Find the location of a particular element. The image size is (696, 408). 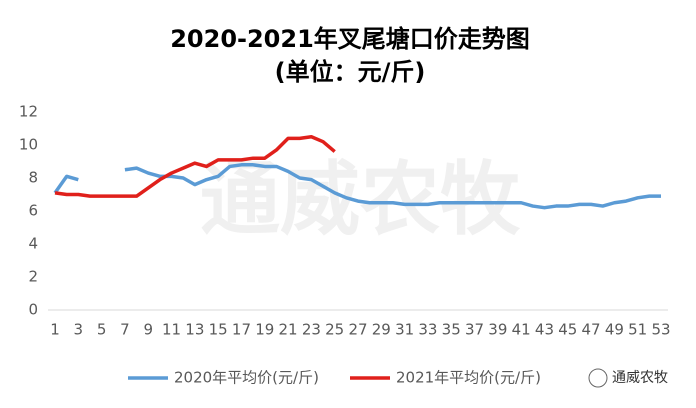

y-tick-label: 6 is located at coordinates (33, 211).